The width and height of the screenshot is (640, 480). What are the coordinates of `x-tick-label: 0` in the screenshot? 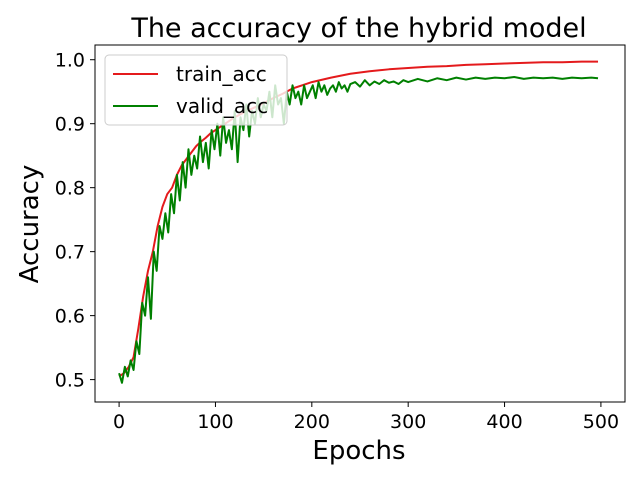 It's located at (119, 422).